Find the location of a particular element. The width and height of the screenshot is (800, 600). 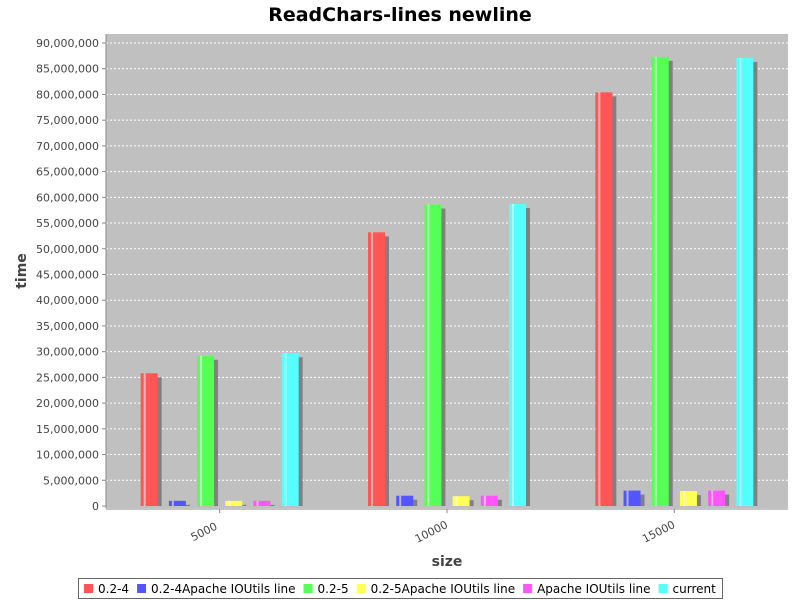

y-tick-label: 45,000,000 is located at coordinates (67, 275).